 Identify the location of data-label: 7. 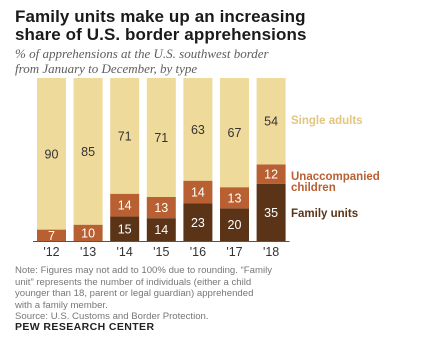
(51, 236).